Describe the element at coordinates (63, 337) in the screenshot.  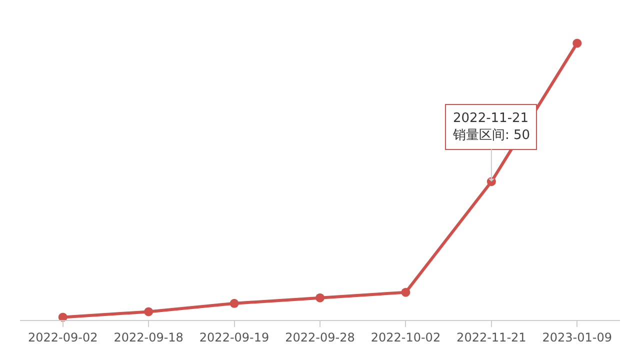
I see `x-tick-label: 2022-09-02` at that location.